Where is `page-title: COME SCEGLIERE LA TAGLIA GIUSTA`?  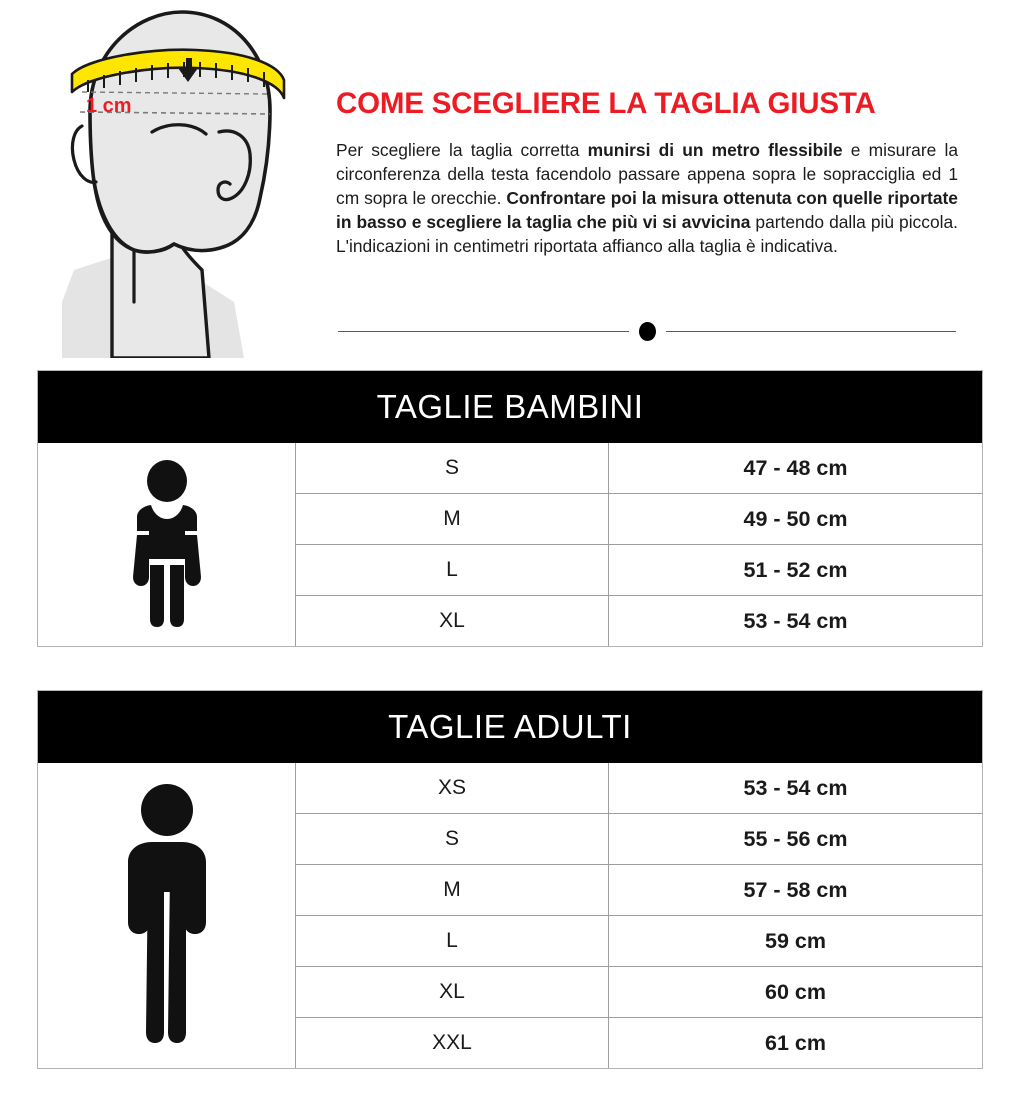 page-title: COME SCEGLIERE LA TAGLIA GIUSTA is located at coordinates (606, 103).